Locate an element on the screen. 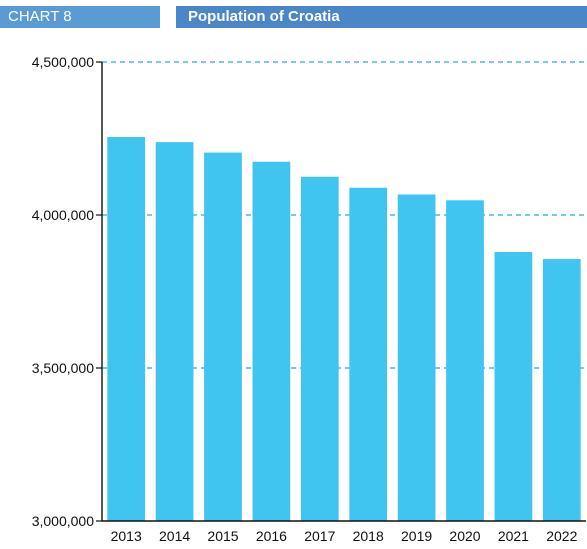 Image resolution: width=587 pixels, height=549 pixels. y-tick-label: 3,500,000 is located at coordinates (63, 368).